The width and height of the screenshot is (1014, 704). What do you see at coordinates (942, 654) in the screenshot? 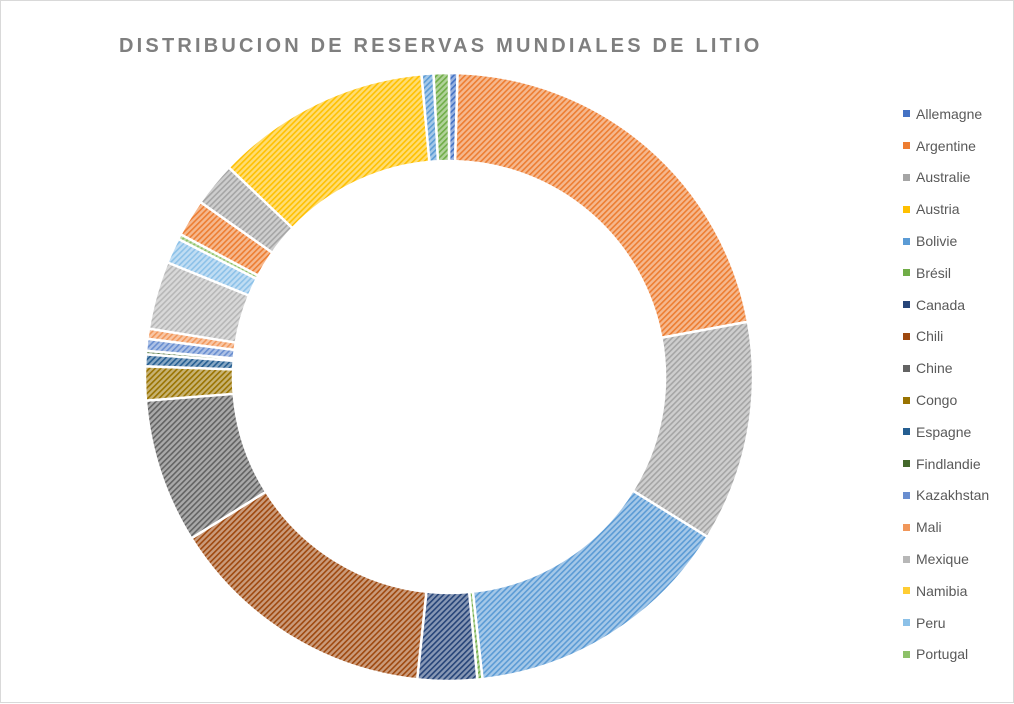
I see `legend-label: Portugal` at bounding box center [942, 654].